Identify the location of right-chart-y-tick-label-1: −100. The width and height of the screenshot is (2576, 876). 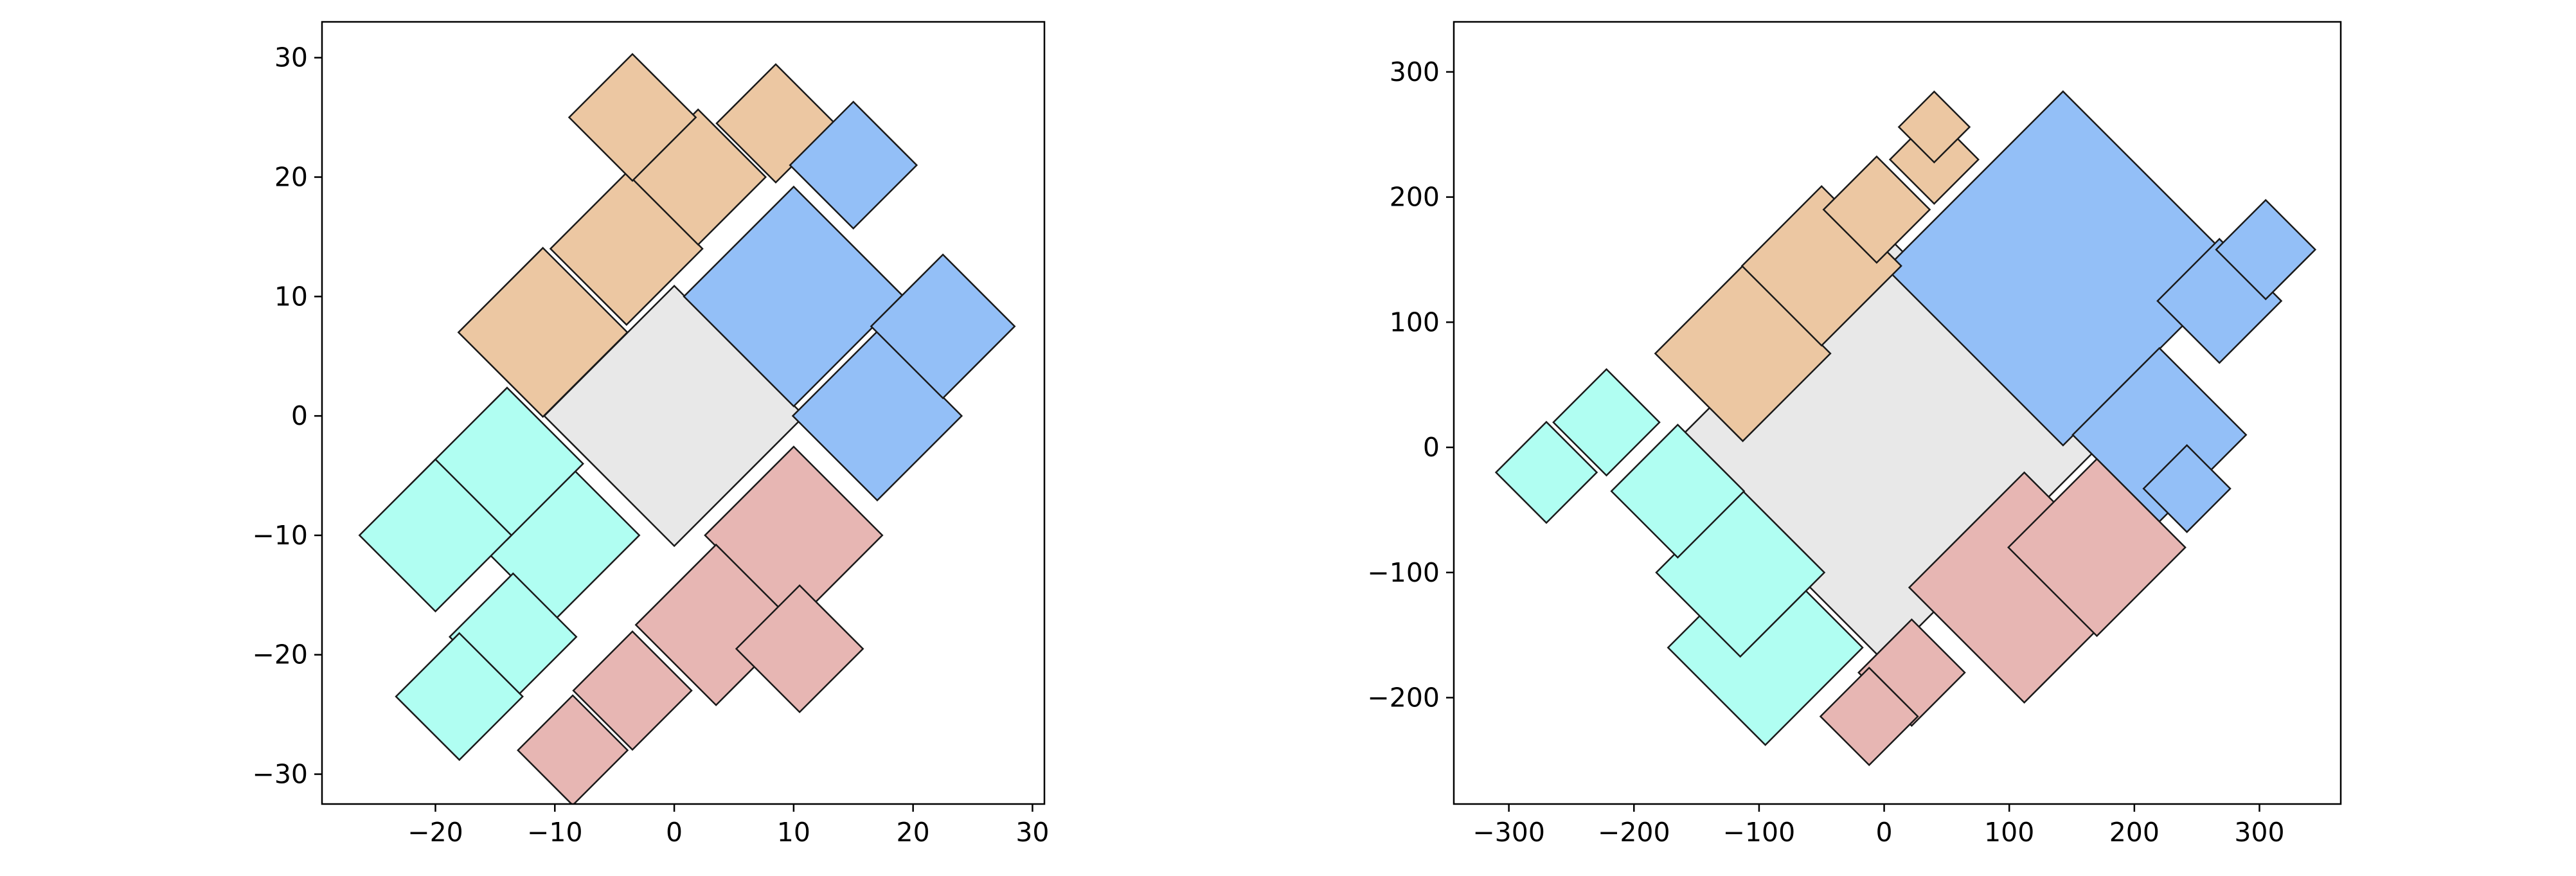
(1403, 572).